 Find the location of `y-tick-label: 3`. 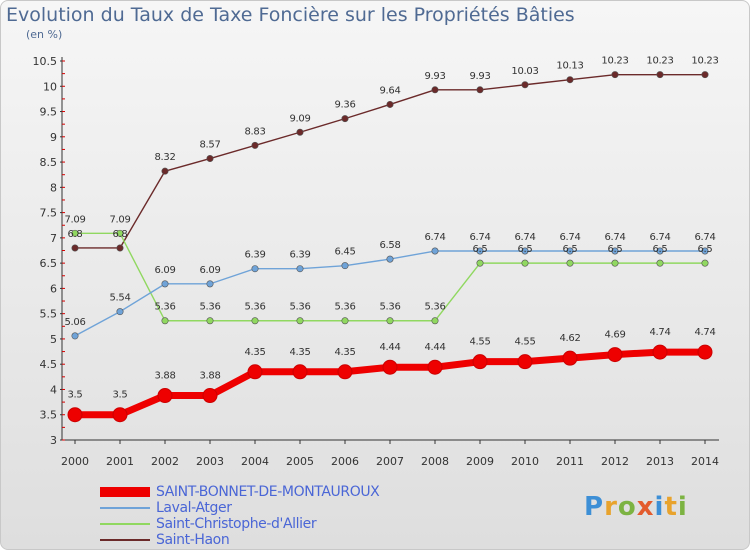

y-tick-label: 3 is located at coordinates (53, 440).